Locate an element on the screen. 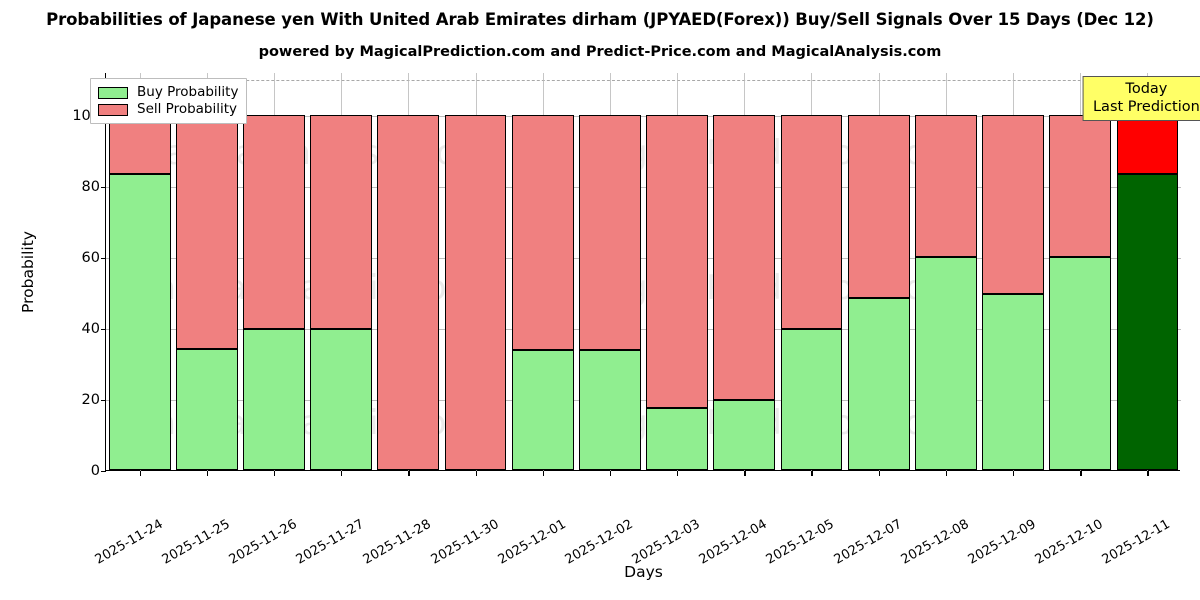  x-tick-label-2025-11-25: 2025-11-25 is located at coordinates (196, 542).